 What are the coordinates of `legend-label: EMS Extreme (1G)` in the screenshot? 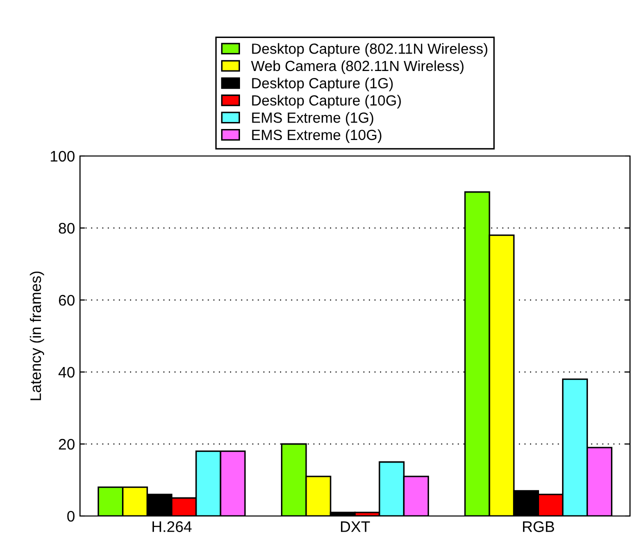 It's located at (313, 119).